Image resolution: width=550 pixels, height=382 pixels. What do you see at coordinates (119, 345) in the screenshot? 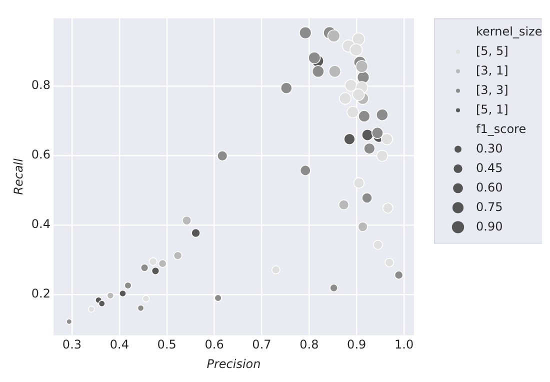
I see `x-tick-label: 0.4` at bounding box center [119, 345].